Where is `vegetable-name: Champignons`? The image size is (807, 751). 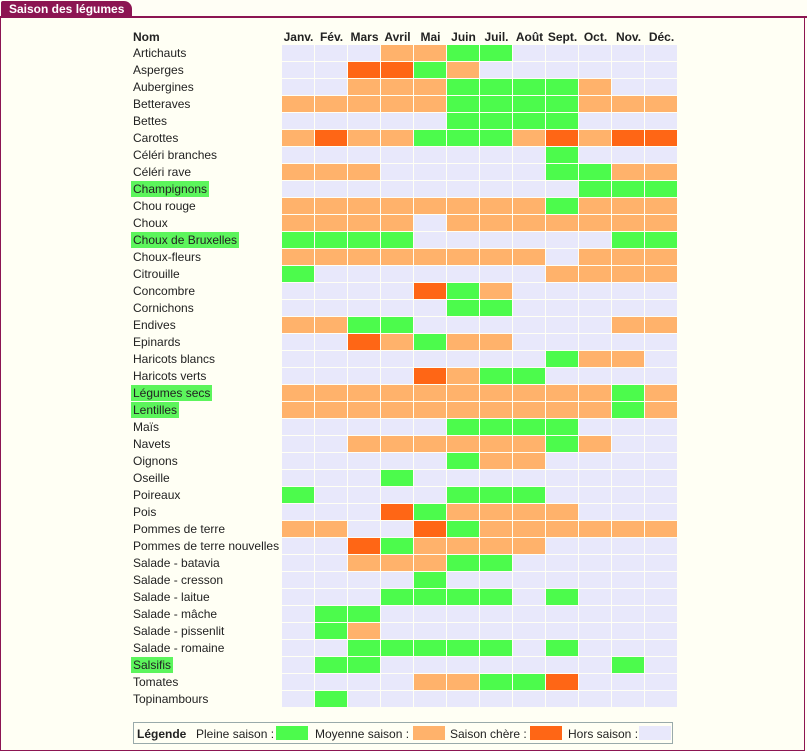
vegetable-name: Champignons is located at coordinates (170, 189).